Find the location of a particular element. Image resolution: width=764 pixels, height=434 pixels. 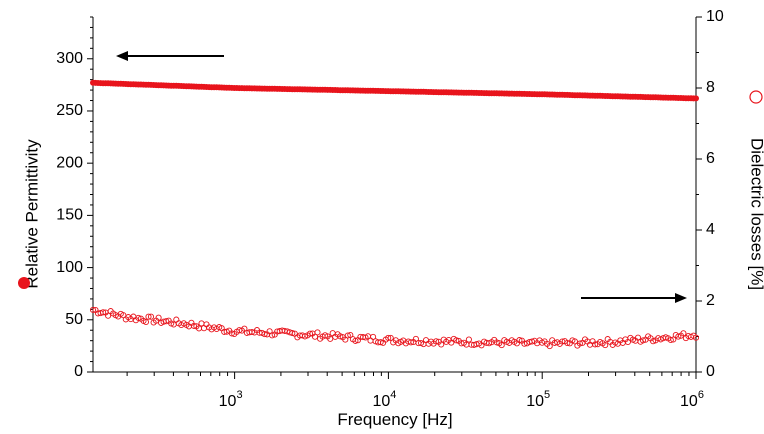

permittivity-series is located at coordinates (394, 90).